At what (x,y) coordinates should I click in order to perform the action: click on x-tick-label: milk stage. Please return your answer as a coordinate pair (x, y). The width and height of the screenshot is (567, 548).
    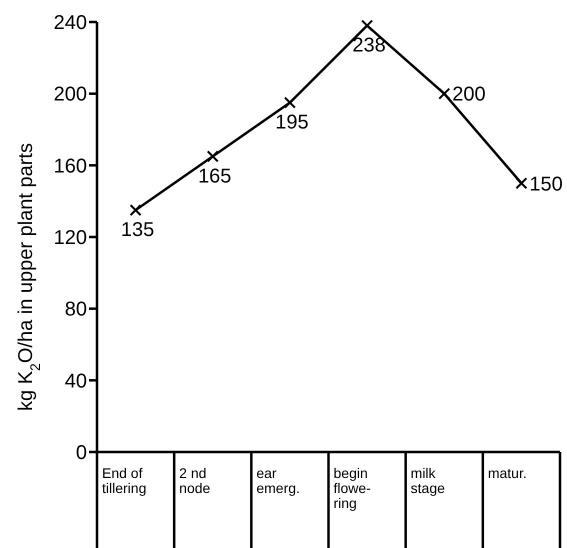
    Looking at the image, I should click on (428, 480).